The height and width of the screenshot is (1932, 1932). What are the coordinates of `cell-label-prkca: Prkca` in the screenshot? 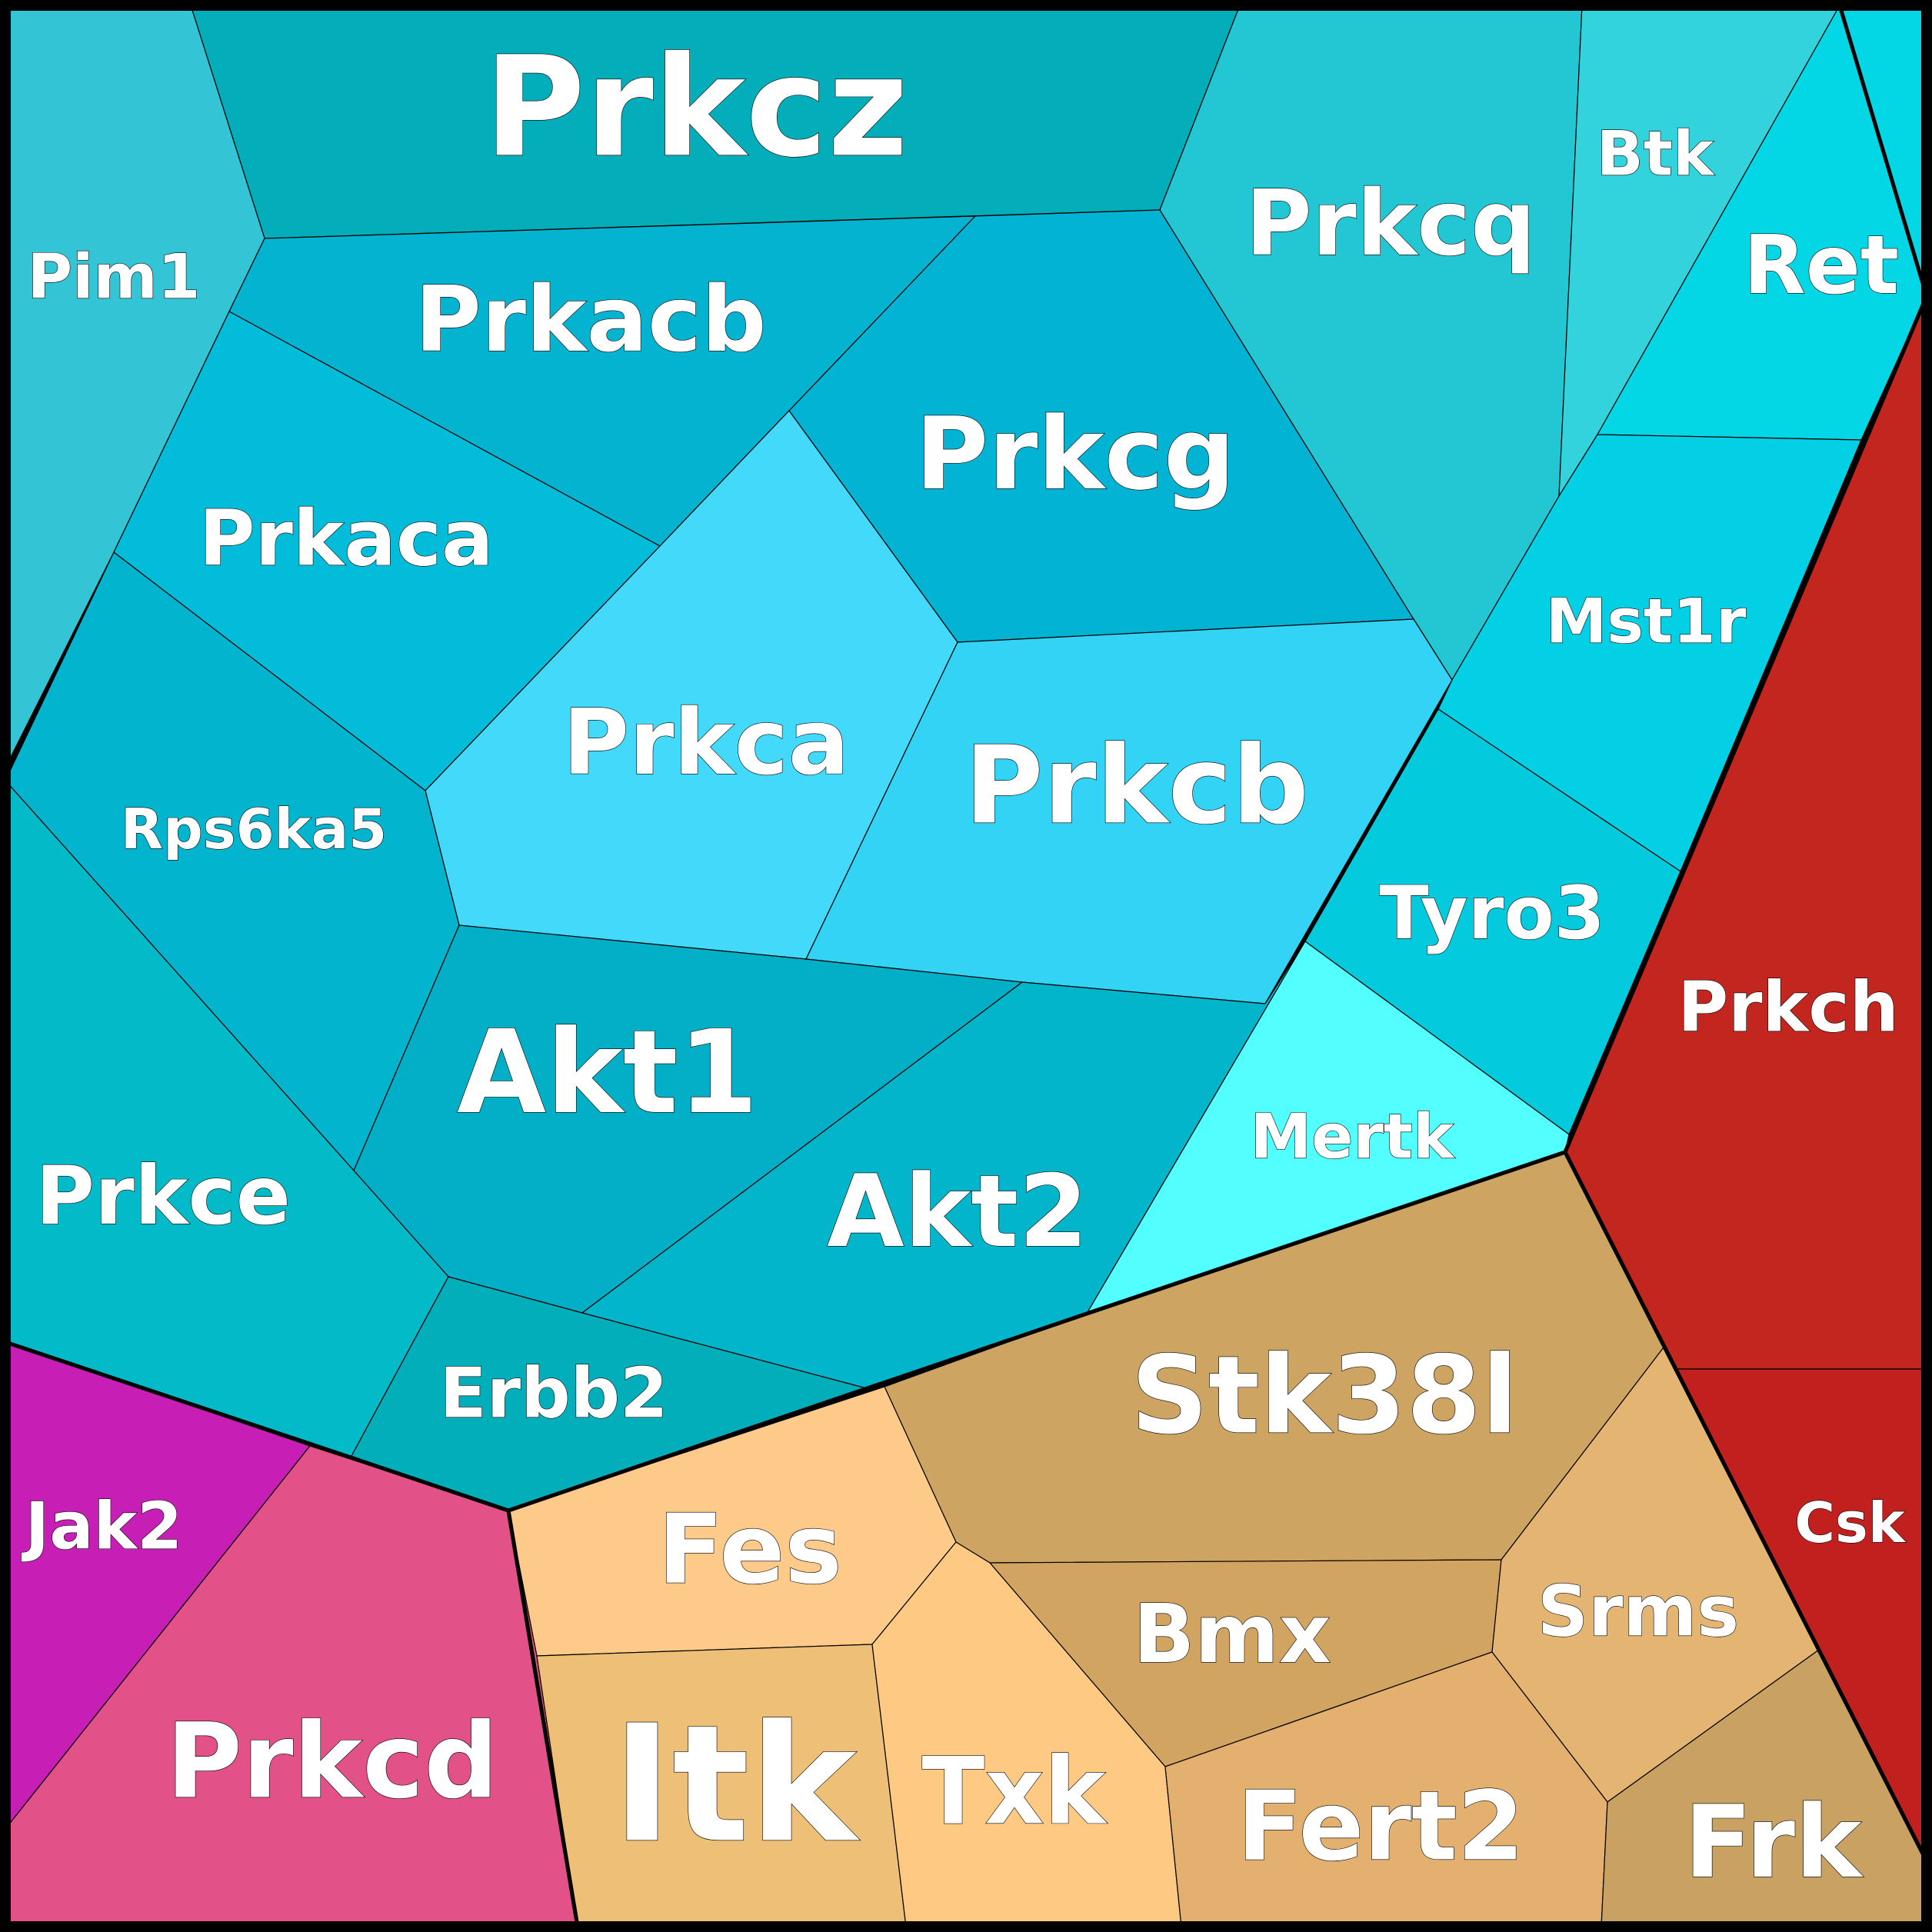 It's located at (706, 742).